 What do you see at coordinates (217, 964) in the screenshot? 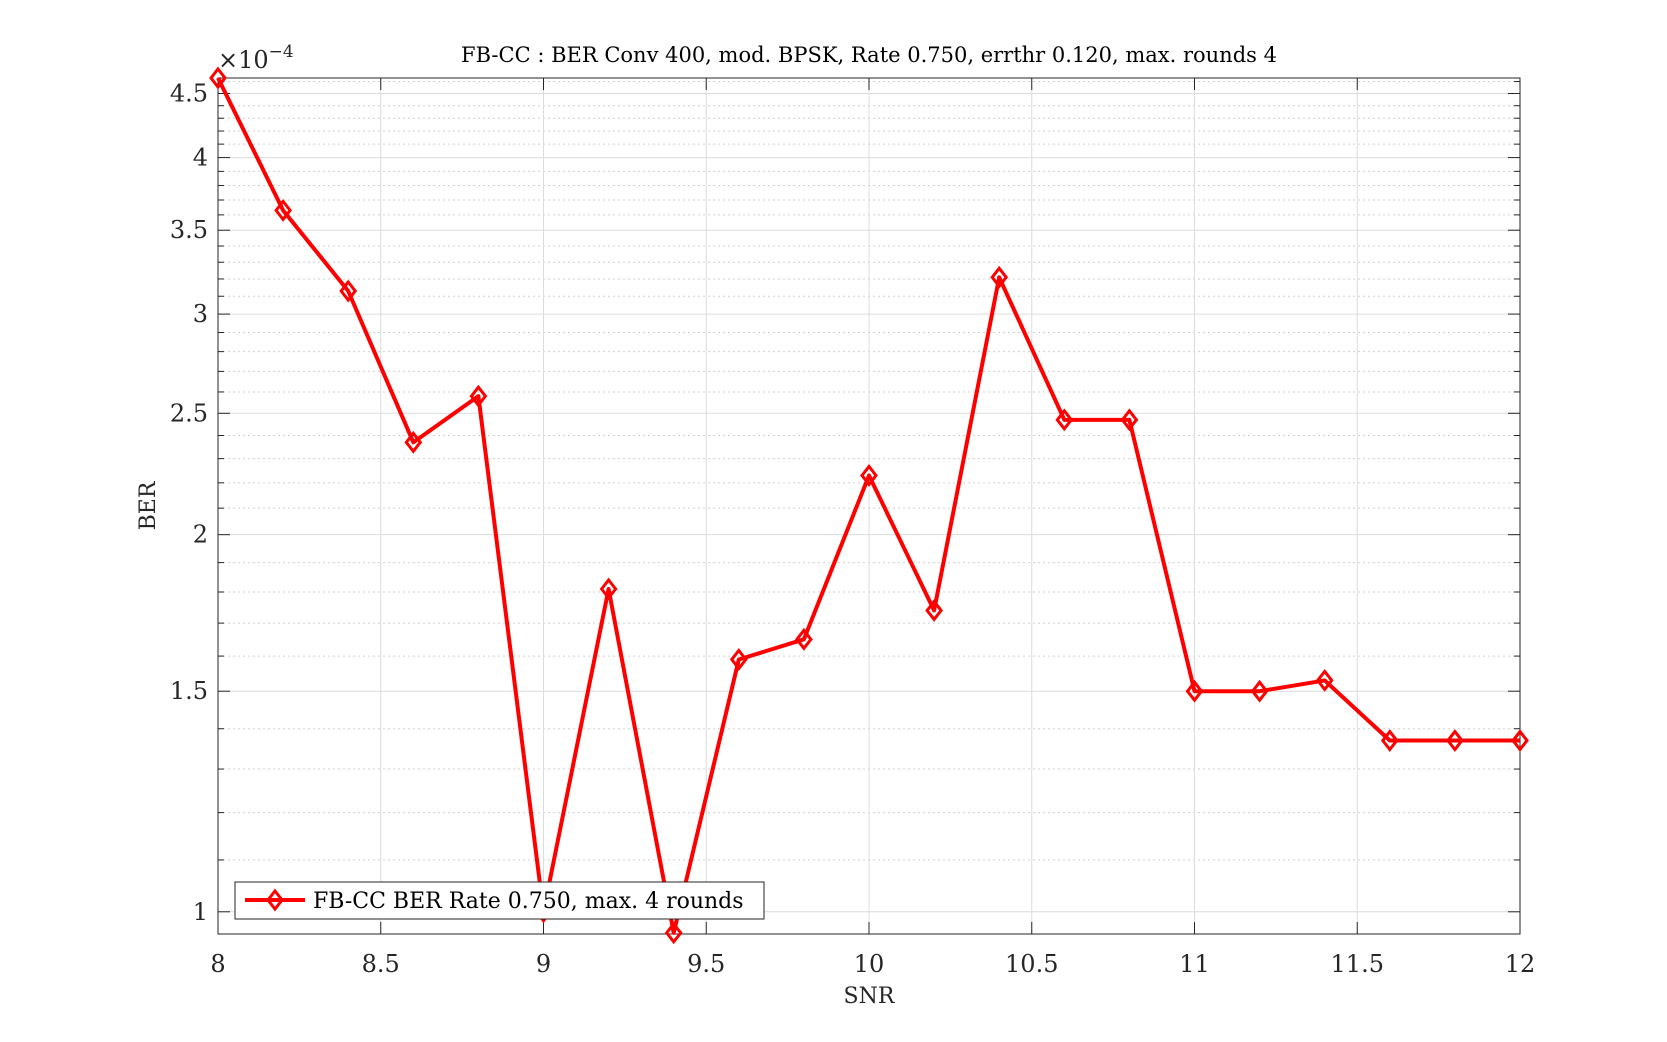
I see `x-tick-label: 8` at bounding box center [217, 964].